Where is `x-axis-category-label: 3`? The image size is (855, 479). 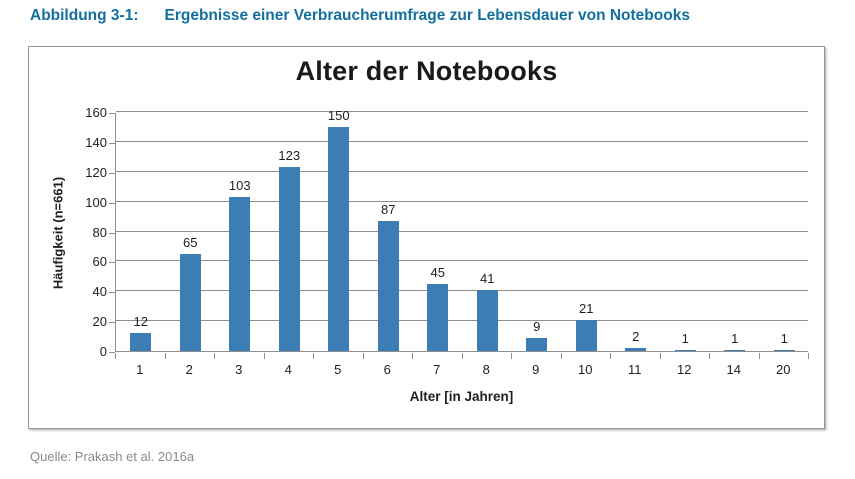
x-axis-category-label: 3 is located at coordinates (239, 369).